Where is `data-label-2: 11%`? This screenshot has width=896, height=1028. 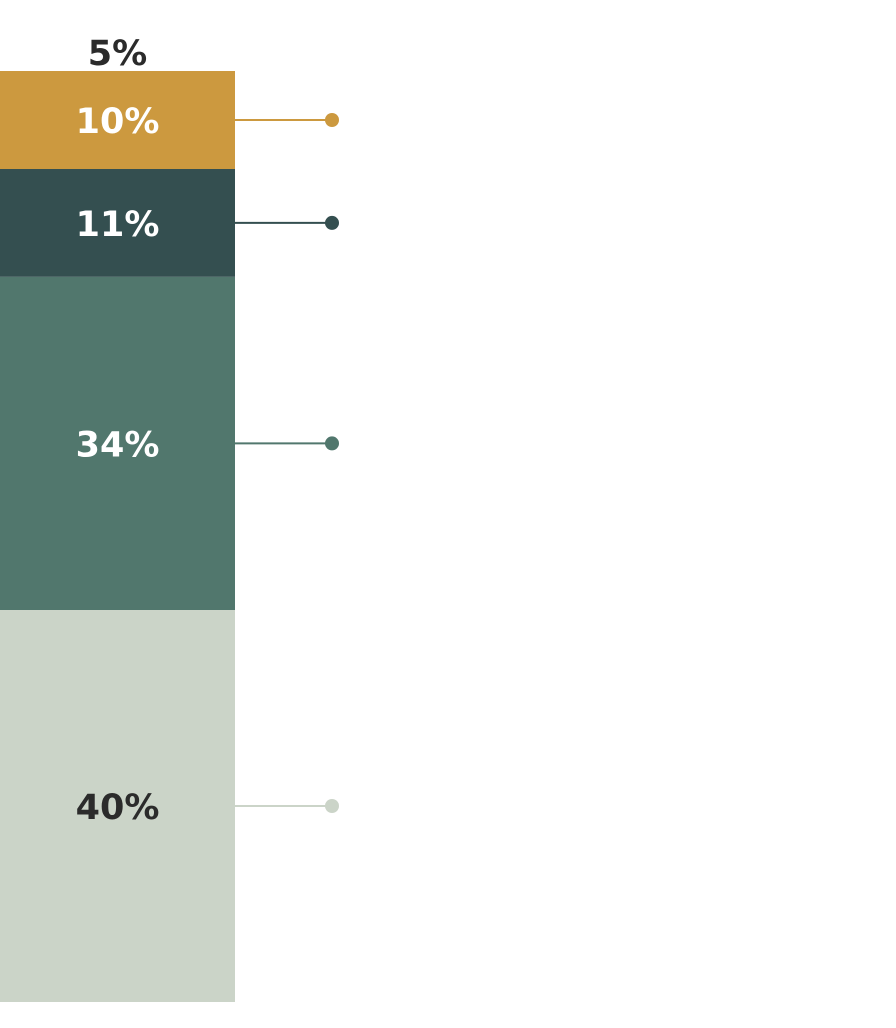 data-label-2: 11% is located at coordinates (118, 225).